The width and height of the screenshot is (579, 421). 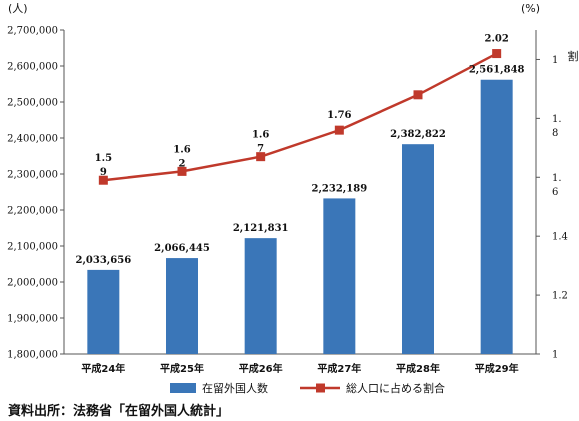 I want to click on legend: 在留外国人数 総人口に占める割合, so click(x=307, y=388).